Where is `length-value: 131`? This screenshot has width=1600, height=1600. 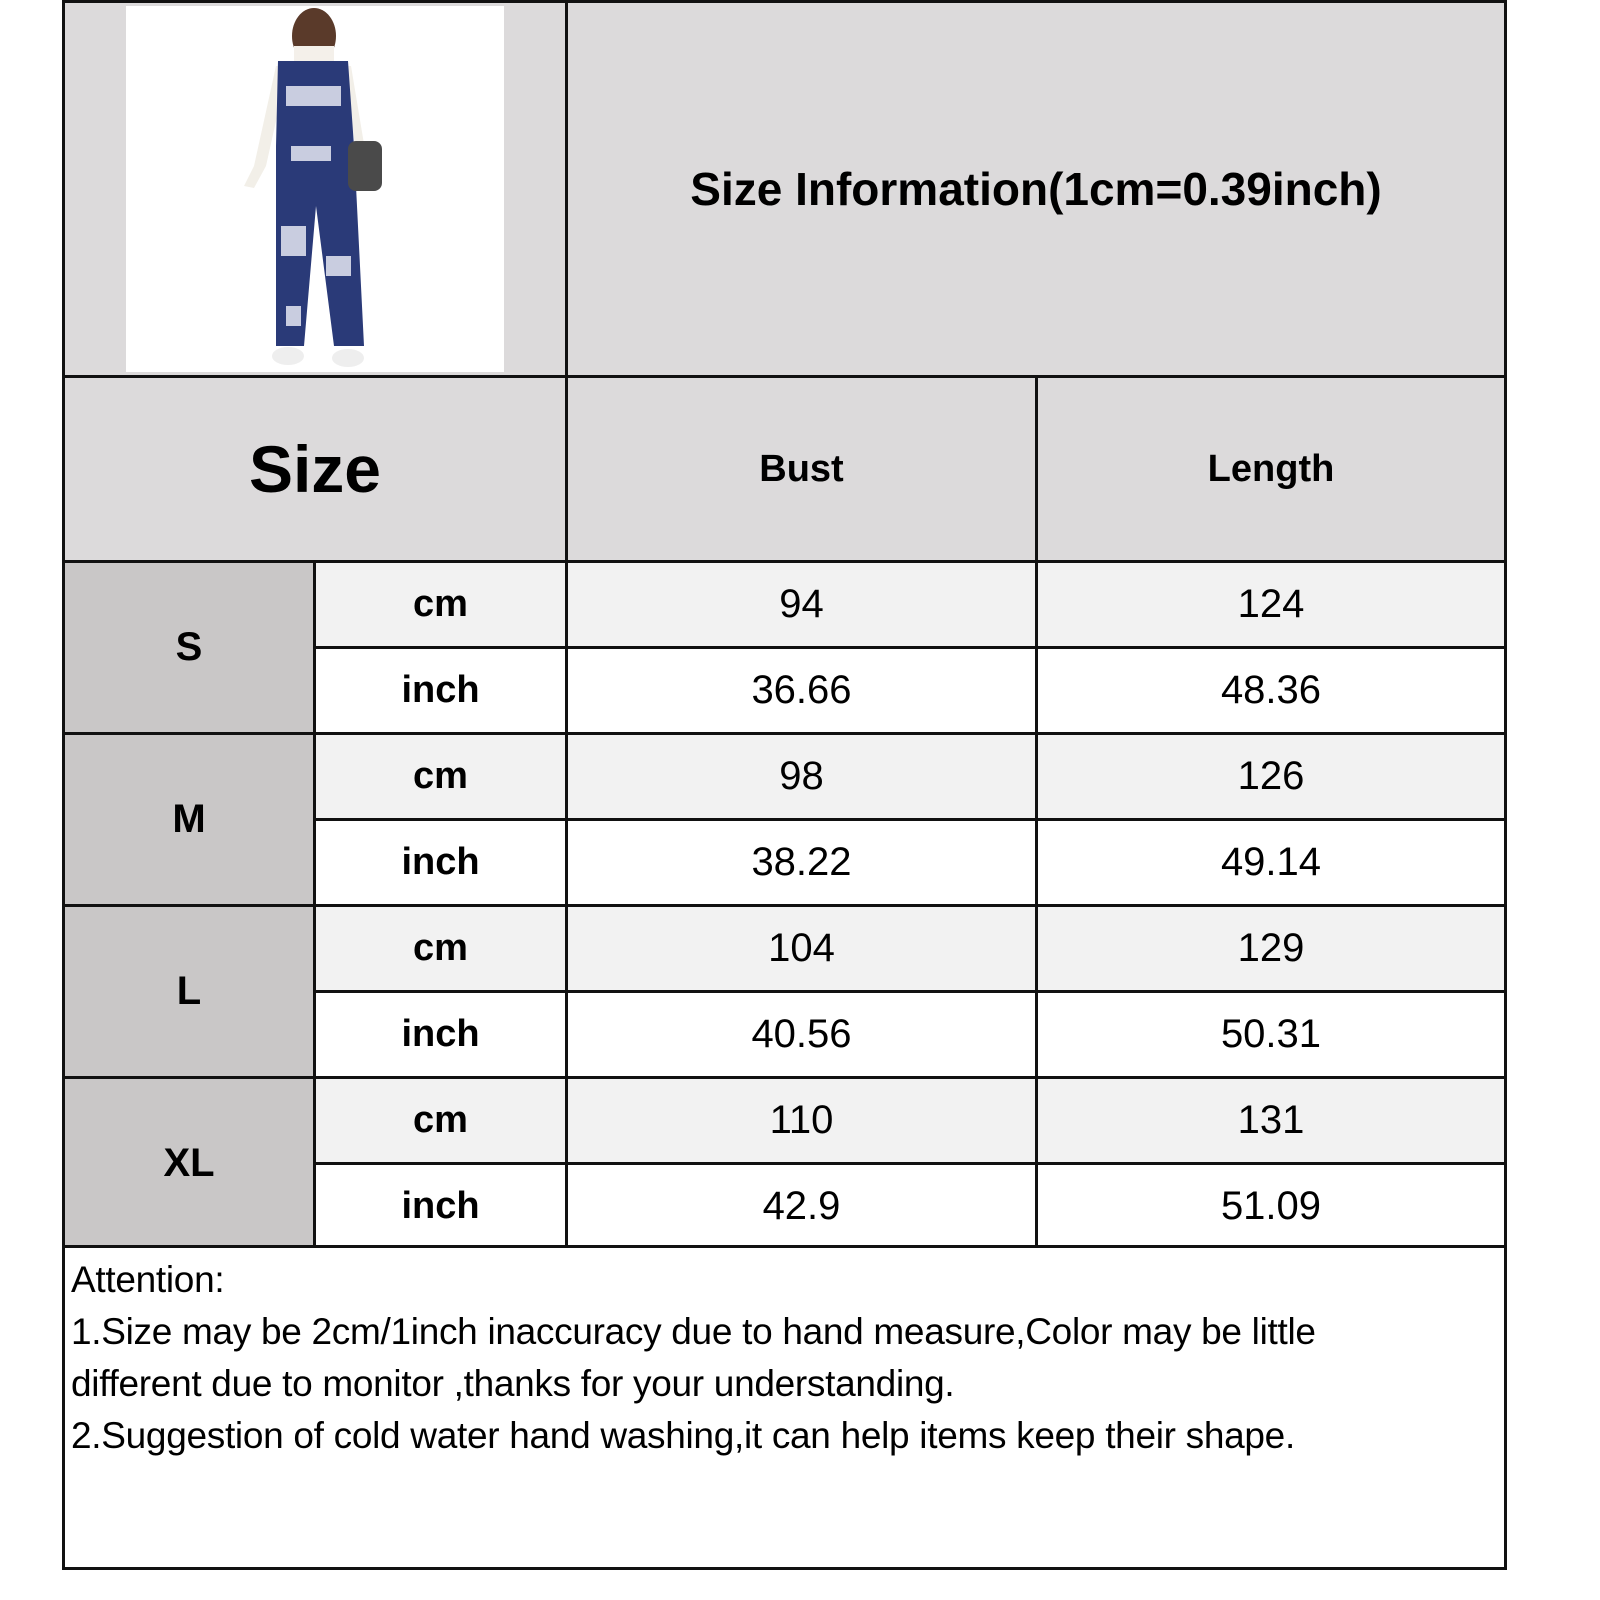
length-value: 131 is located at coordinates (1271, 1120).